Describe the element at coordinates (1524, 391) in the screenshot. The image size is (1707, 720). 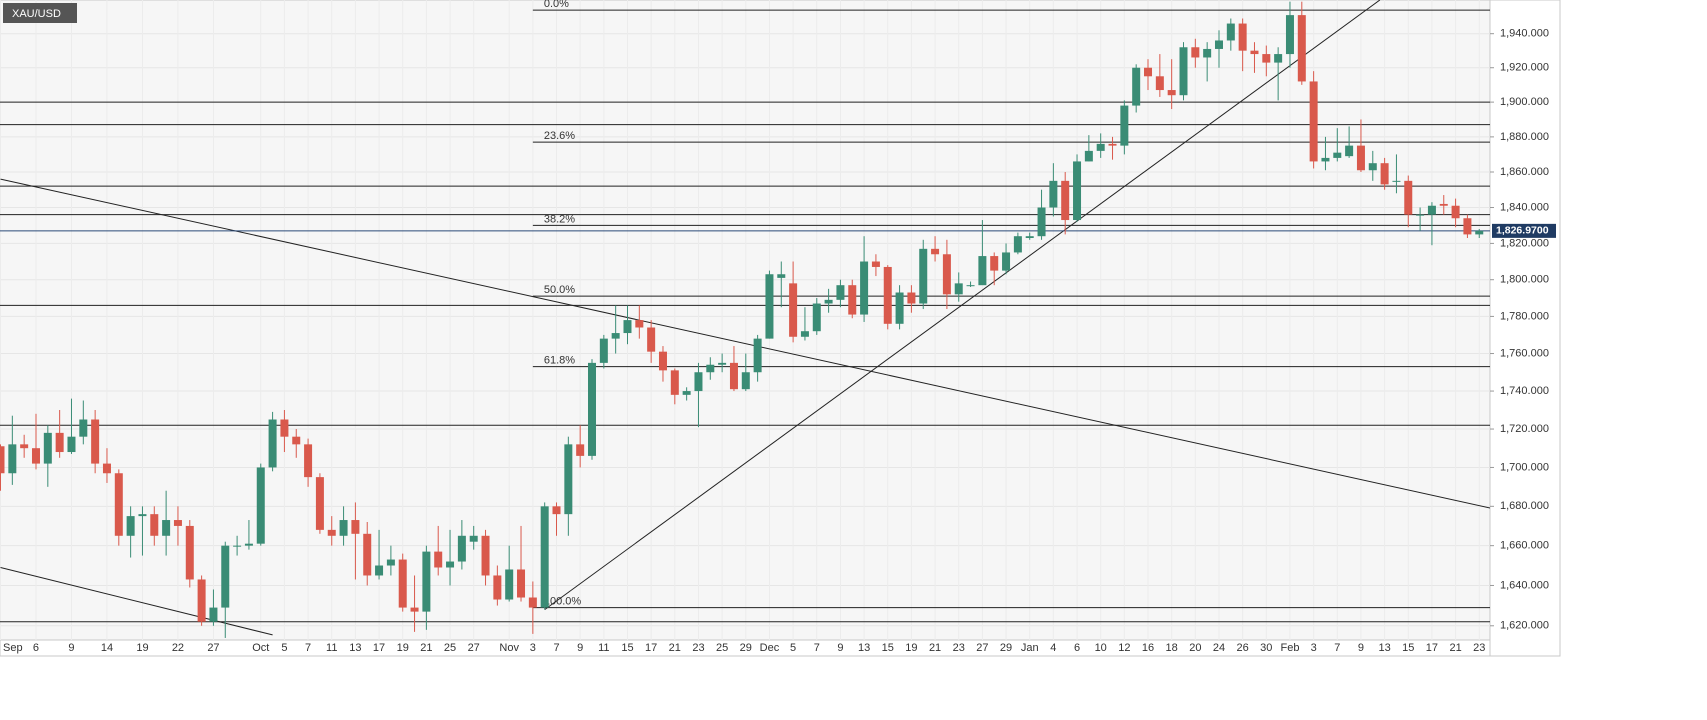
I see `y-tick-label: 1,740.000` at that location.